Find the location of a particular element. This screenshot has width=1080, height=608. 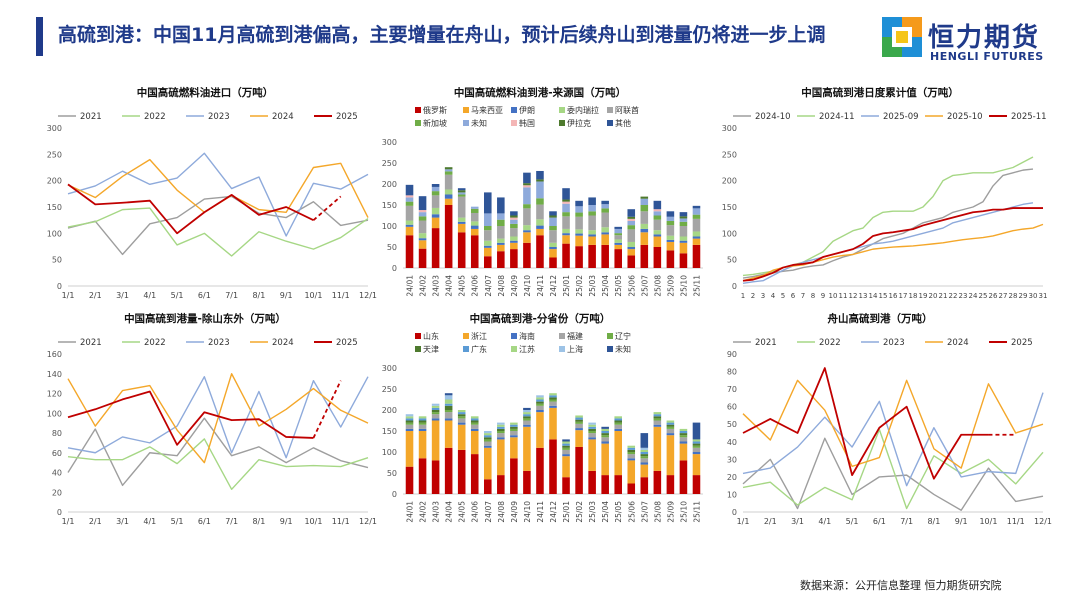

x-tick-label: 25/08 is located at coordinates (657, 512).